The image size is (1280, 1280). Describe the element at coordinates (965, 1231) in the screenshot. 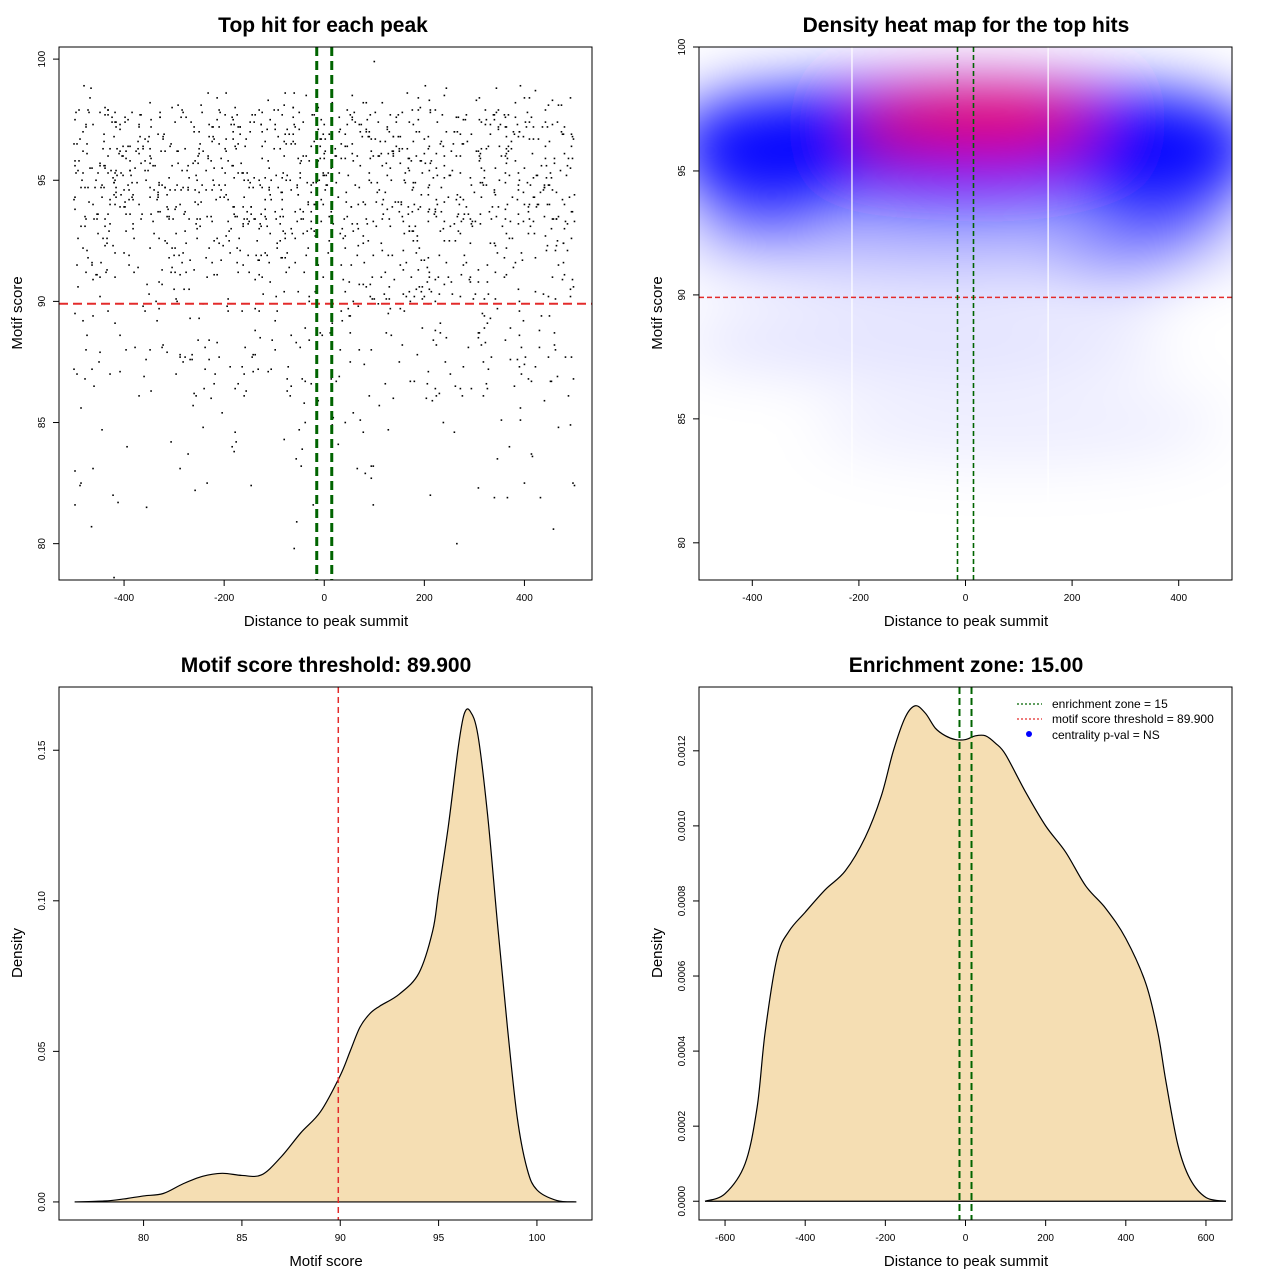

I see `distance-density-x-axis: -600 -400 -200 0 200 400 600` at that location.